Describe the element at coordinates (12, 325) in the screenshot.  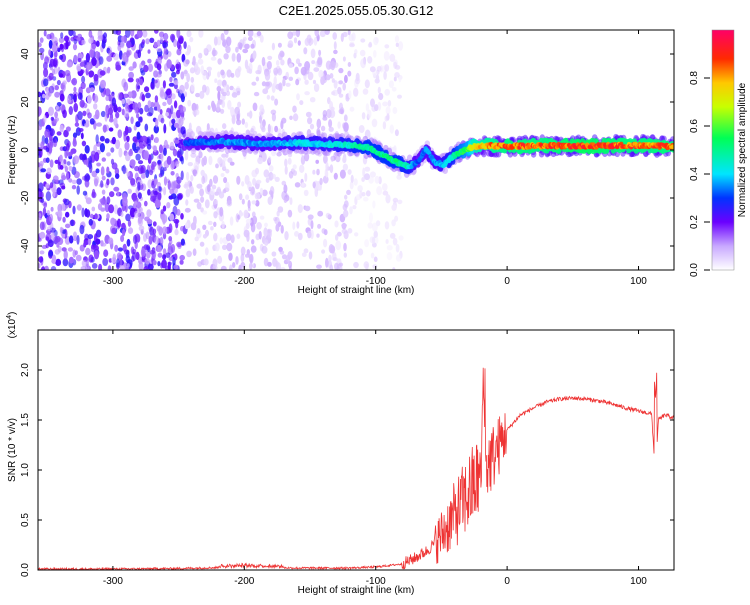
I see `snr-y-multiplier: (x104)` at that location.